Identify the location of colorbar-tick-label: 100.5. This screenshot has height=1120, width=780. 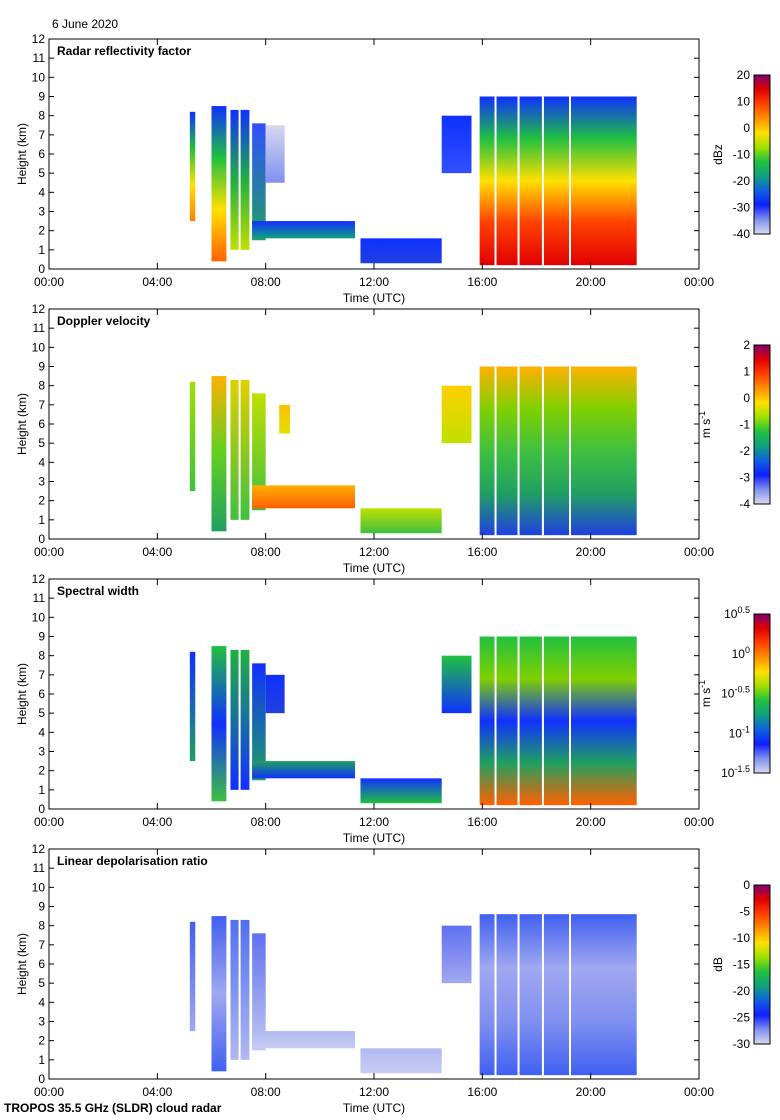
(737, 613).